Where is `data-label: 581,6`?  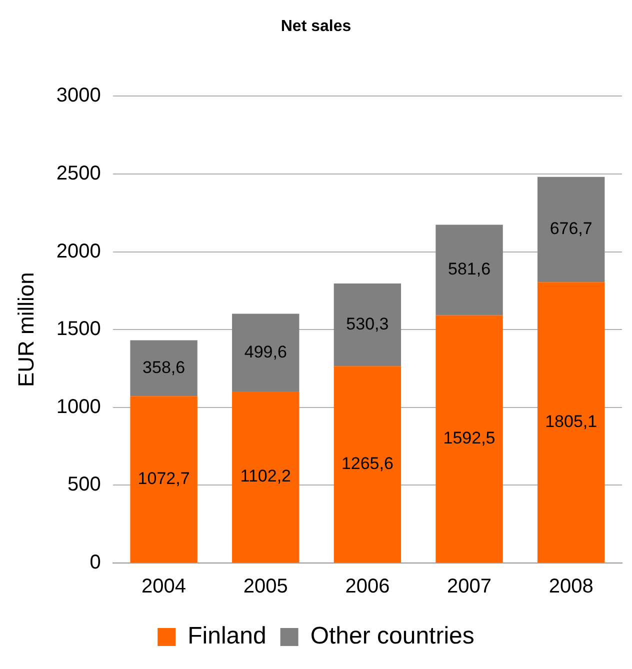 data-label: 581,6 is located at coordinates (469, 269).